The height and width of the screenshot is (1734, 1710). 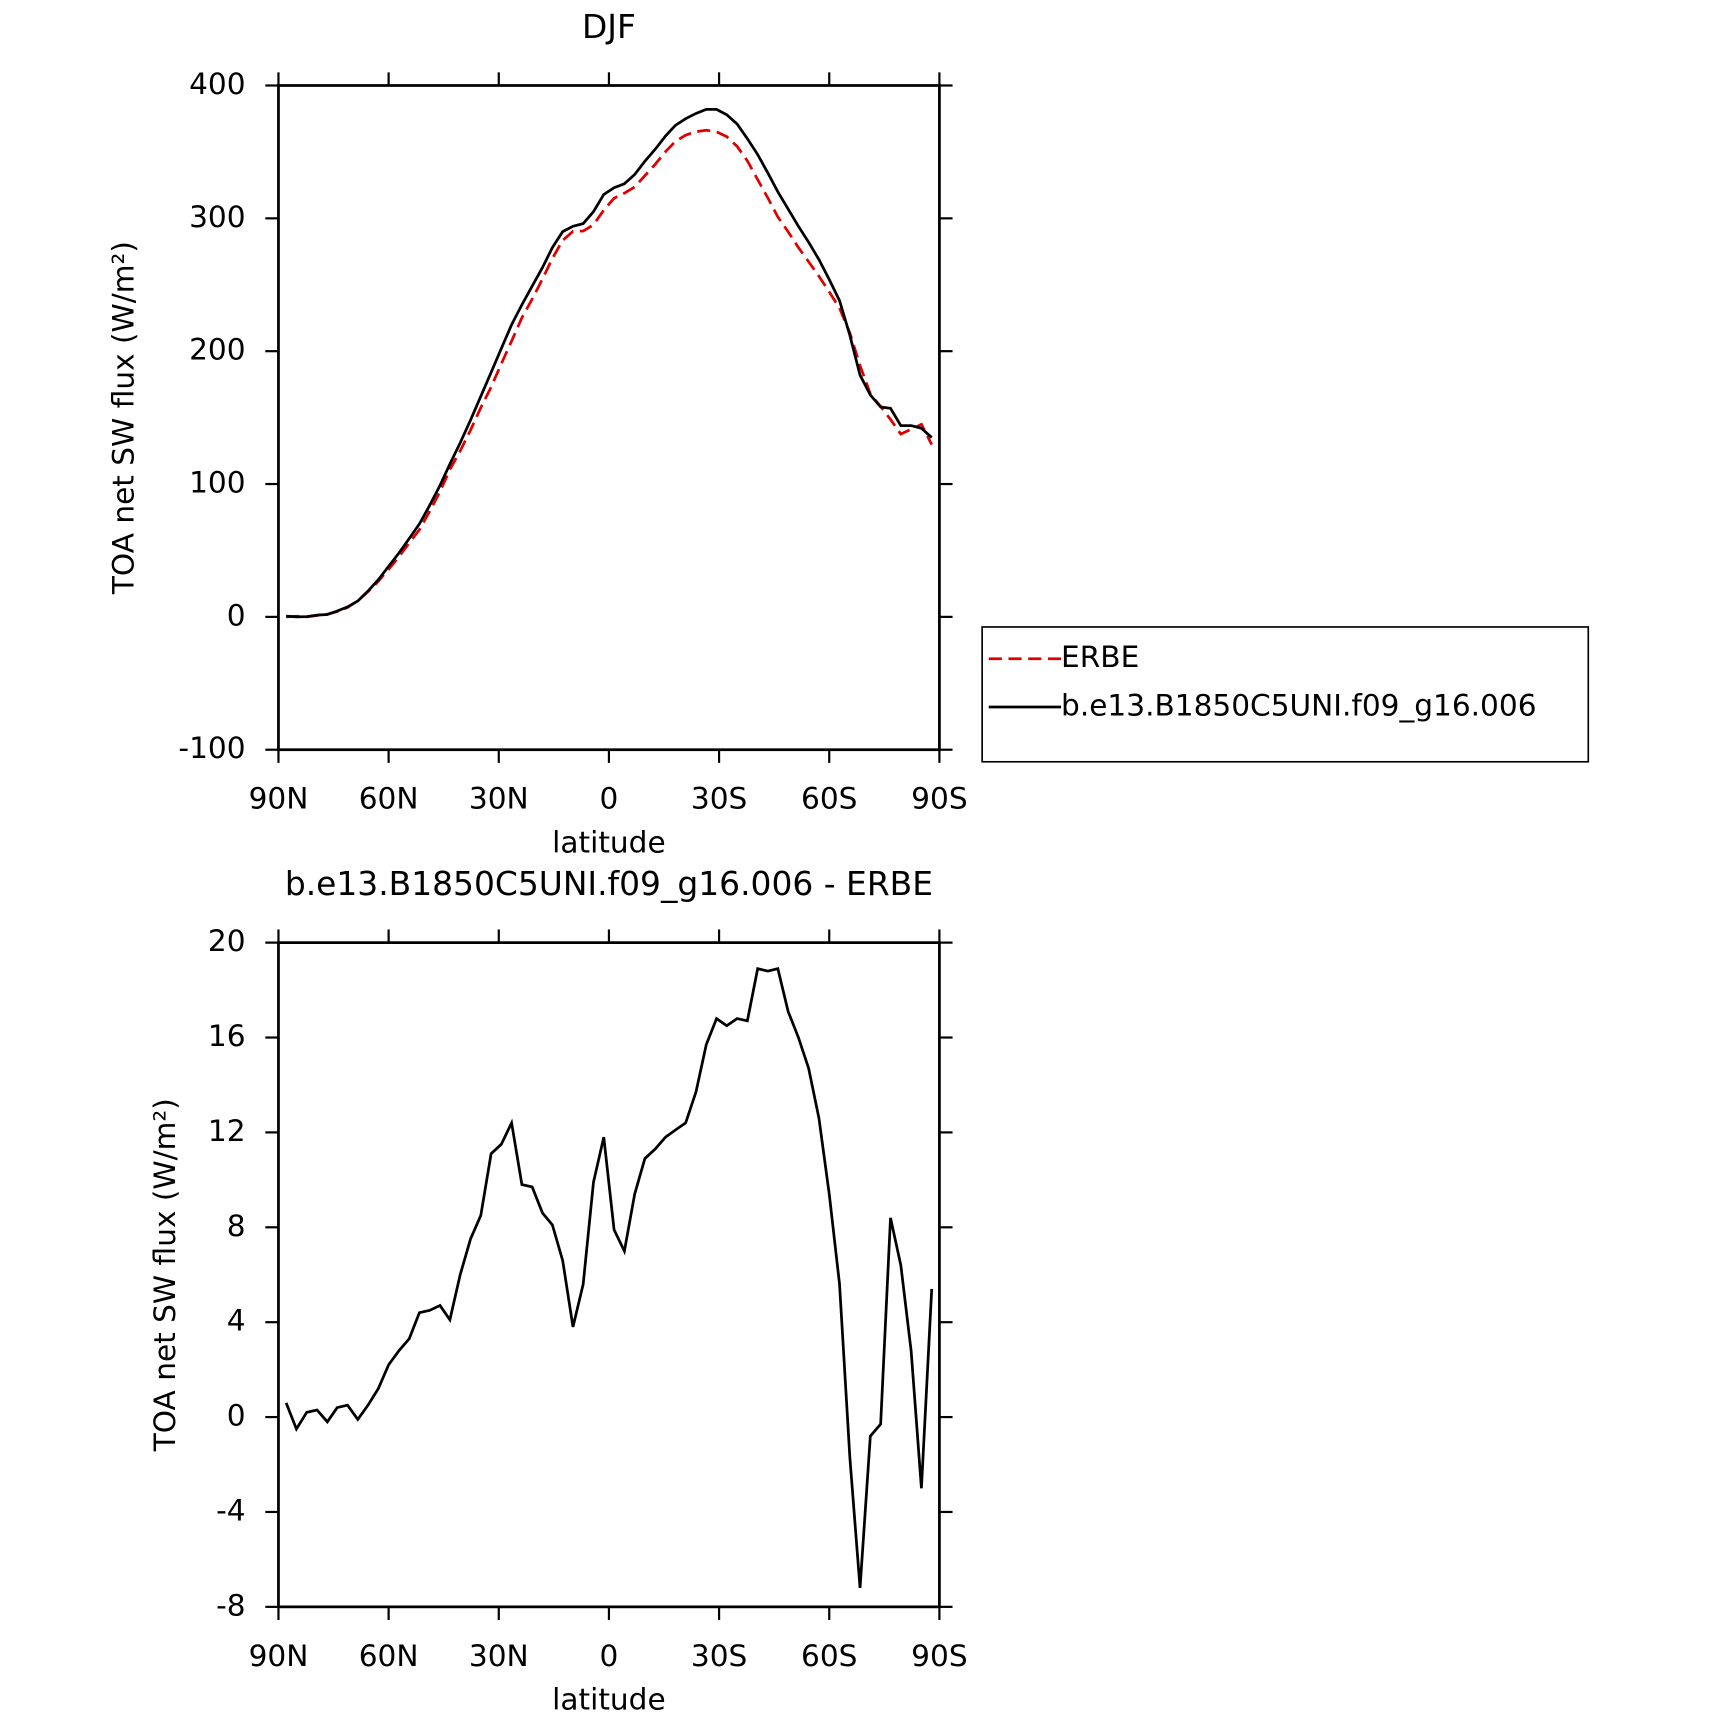 I want to click on y-tick-label: -100, so click(x=211, y=748).